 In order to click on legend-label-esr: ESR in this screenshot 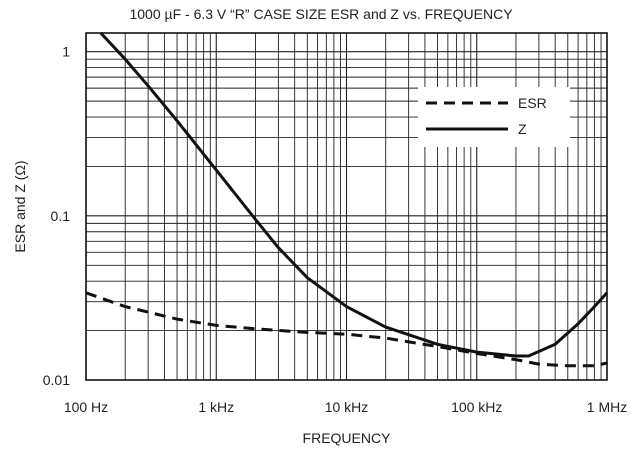, I will do `click(532, 103)`.